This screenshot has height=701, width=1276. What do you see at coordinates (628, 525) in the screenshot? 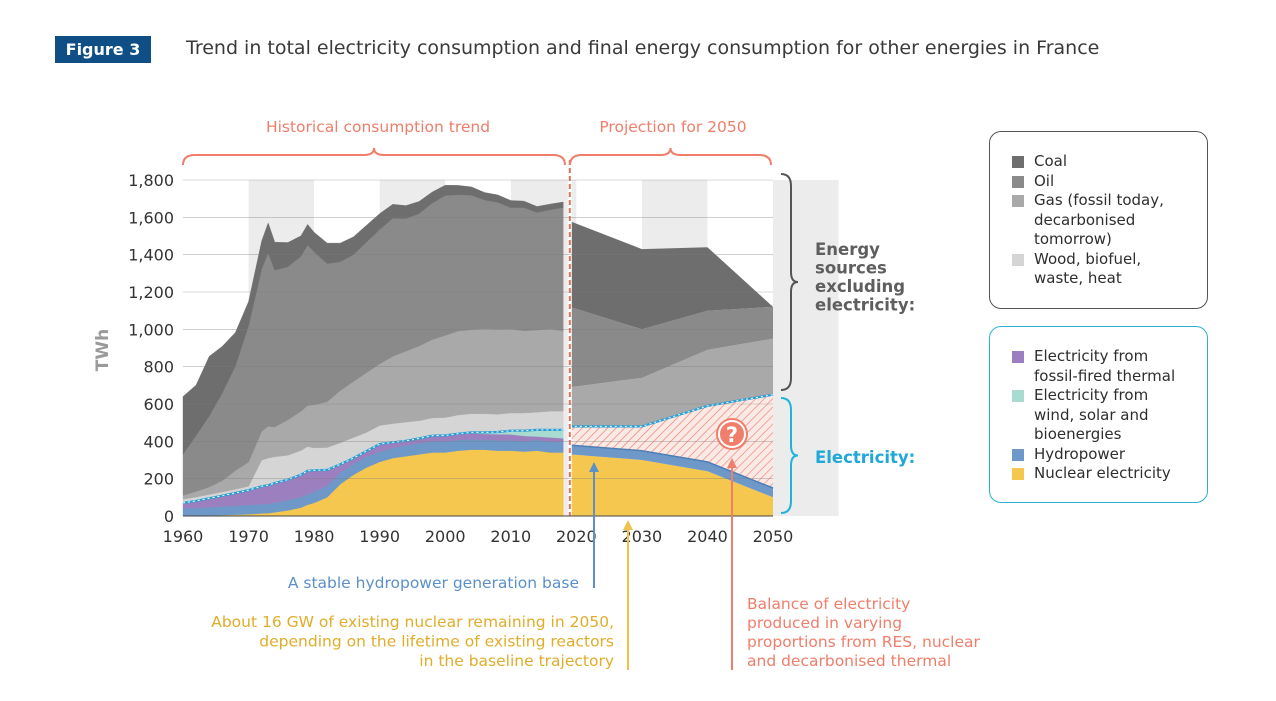
I see `nuclear-arrow-head` at bounding box center [628, 525].